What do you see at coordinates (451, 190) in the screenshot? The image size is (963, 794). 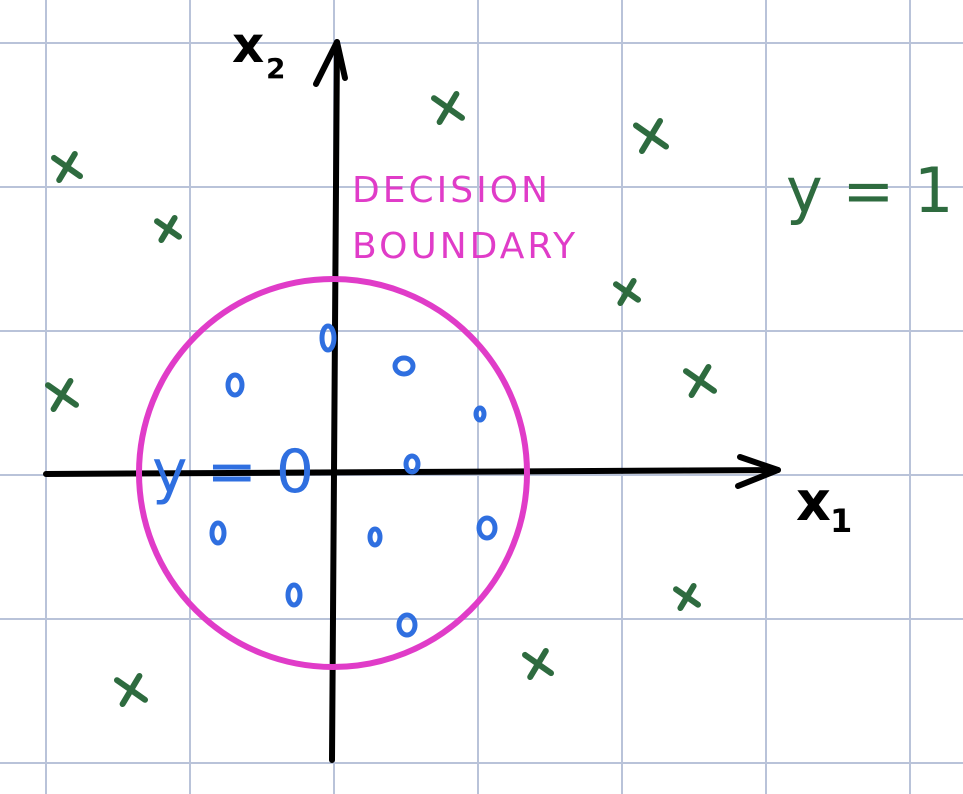 I see `decision-boundary-label-line1: DECISION` at bounding box center [451, 190].